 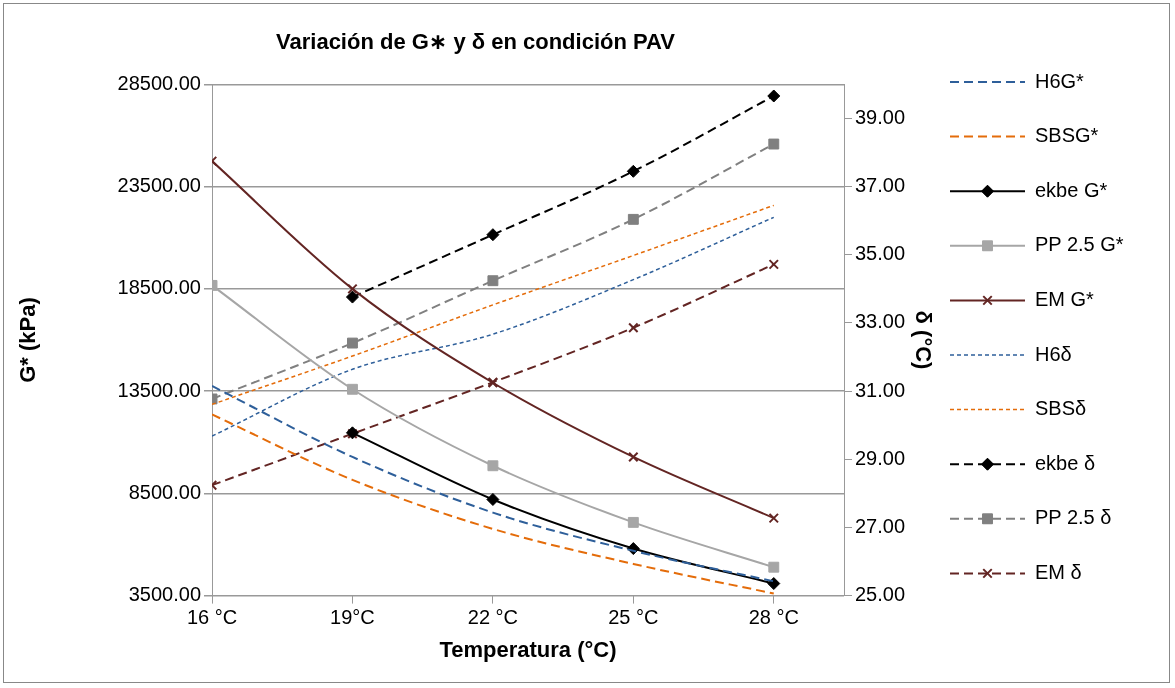 What do you see at coordinates (352, 617) in the screenshot?
I see `x-tick-label: 19°C` at bounding box center [352, 617].